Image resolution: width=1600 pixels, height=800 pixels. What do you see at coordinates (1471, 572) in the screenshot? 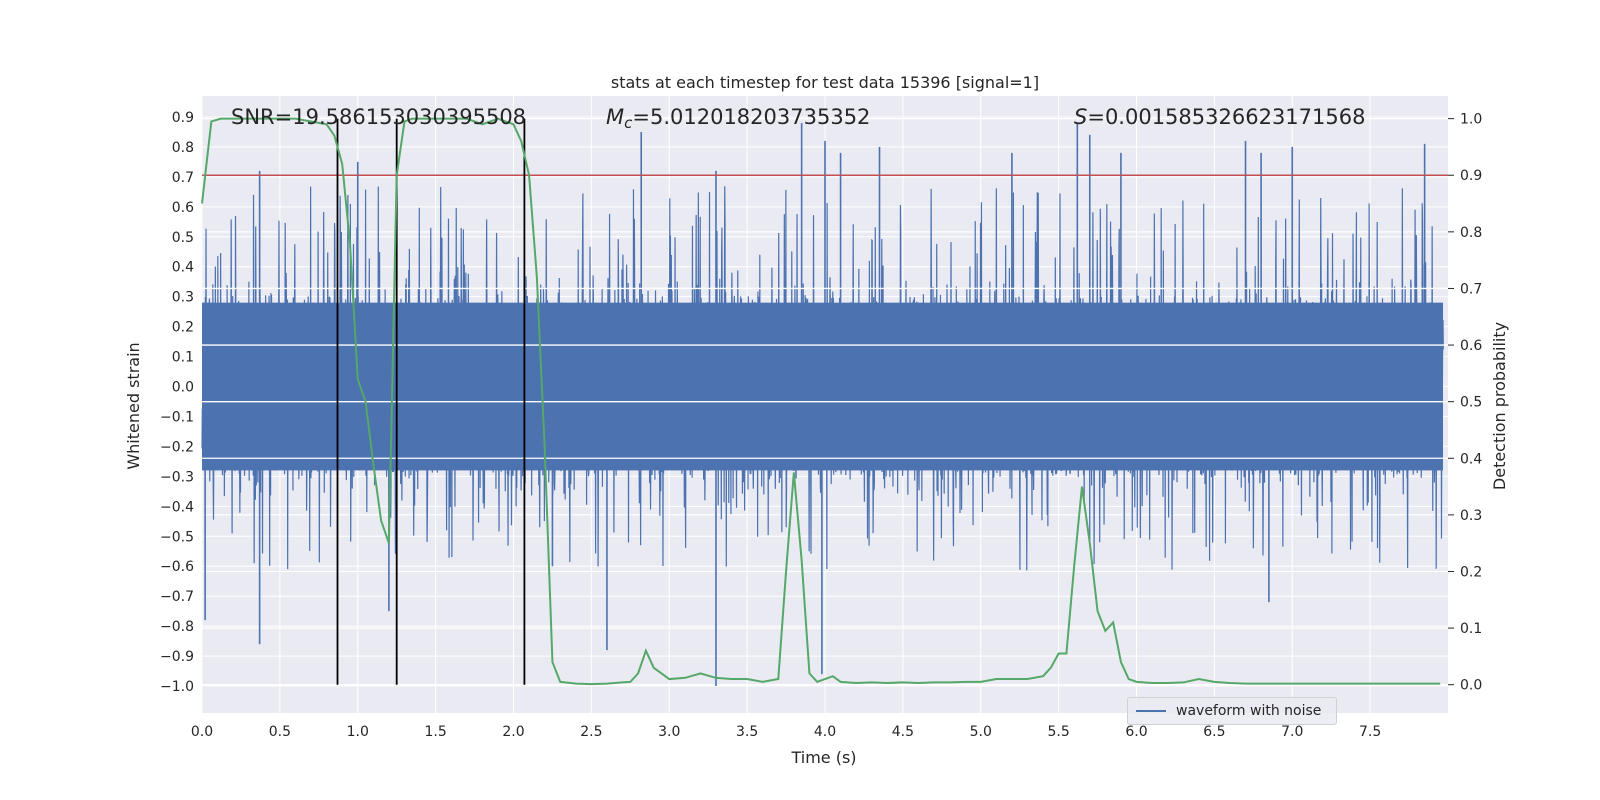
I see `y-right-tick-label: 0.2` at bounding box center [1471, 572].